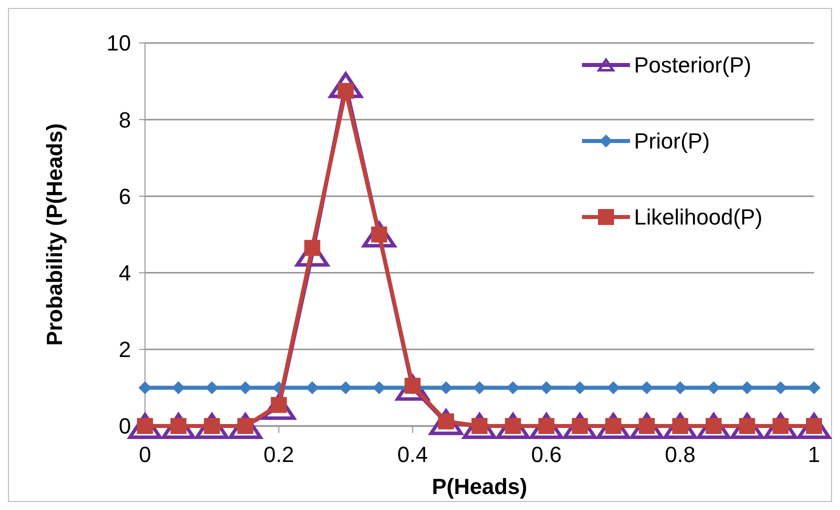  I want to click on x-tick-label: 0.8, so click(680, 454).